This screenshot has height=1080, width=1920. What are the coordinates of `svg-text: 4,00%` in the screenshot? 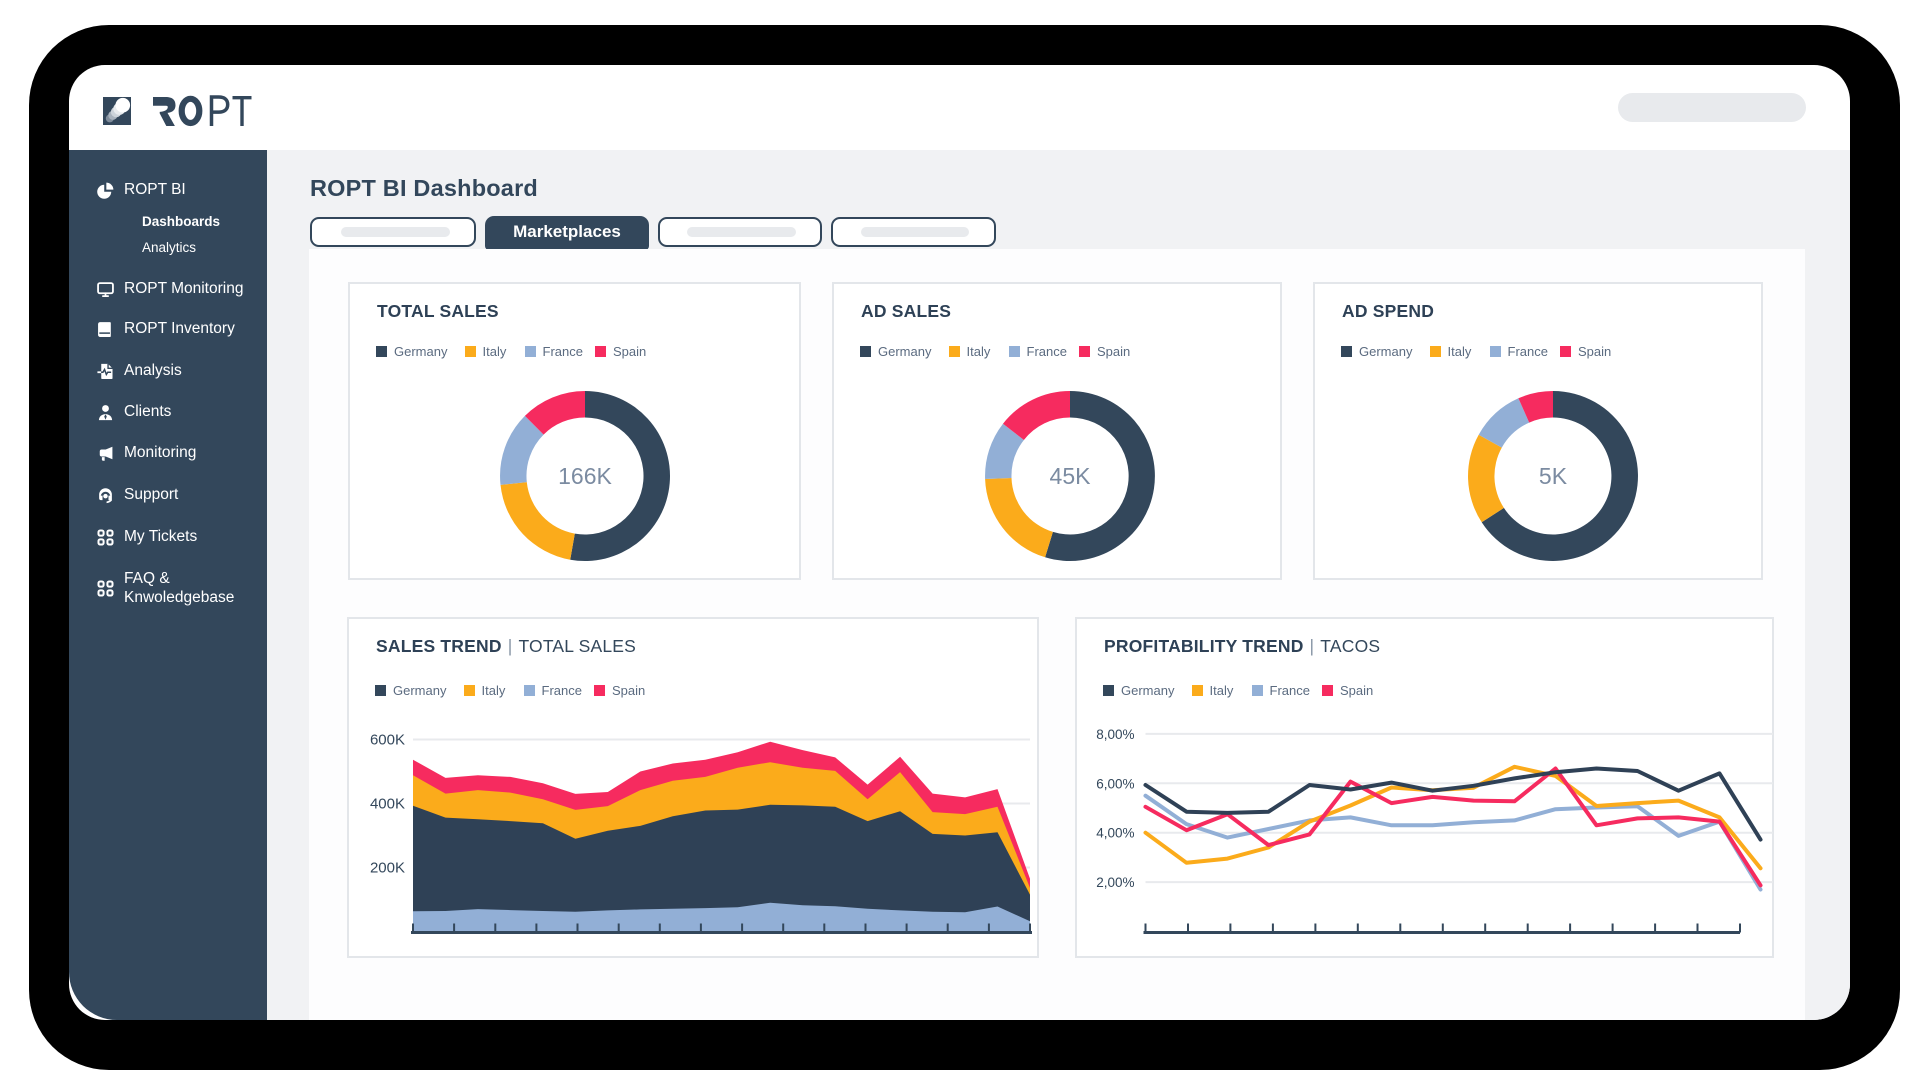 It's located at (1115, 833).